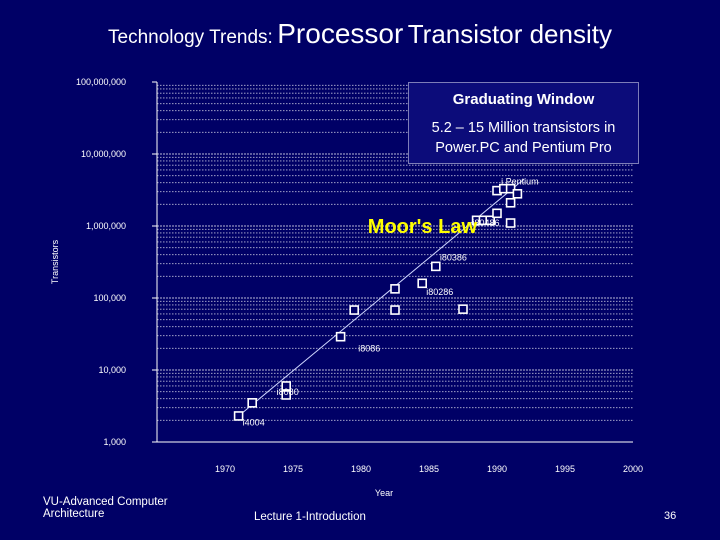 The width and height of the screenshot is (720, 540). I want to click on footer-lecture: Lecture 1-Introduction, so click(310, 517).